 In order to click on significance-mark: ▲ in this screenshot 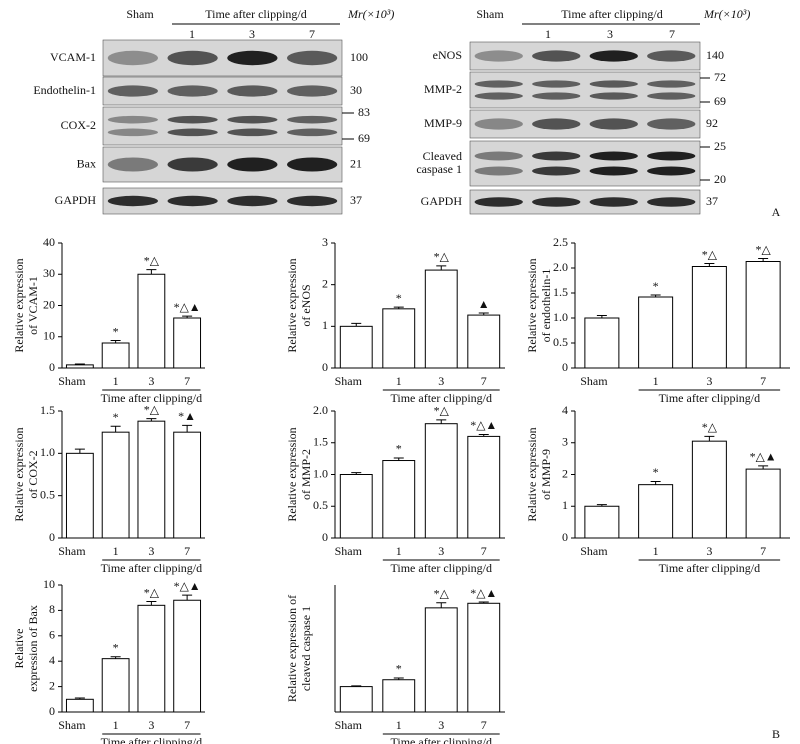, I will do `click(484, 304)`.